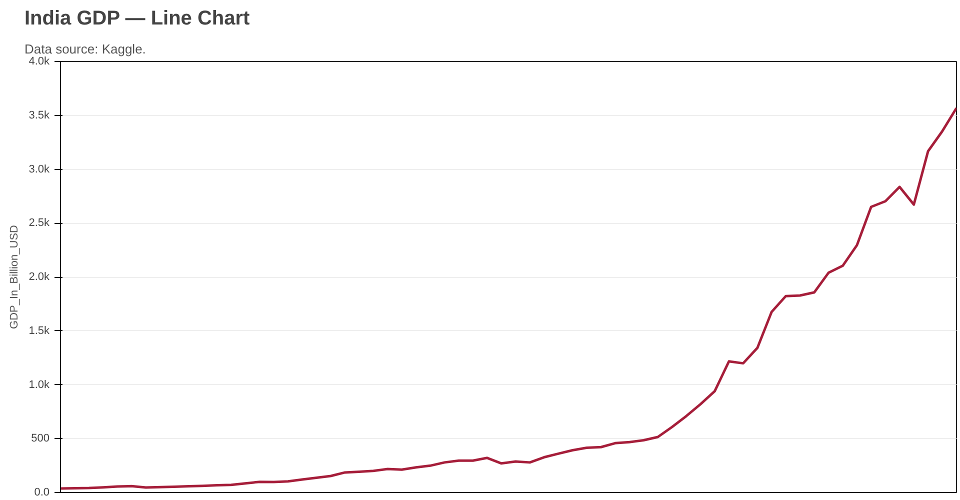  Describe the element at coordinates (85, 49) in the screenshot. I see `chart-subtitle: Data source: Kaggle.` at that location.